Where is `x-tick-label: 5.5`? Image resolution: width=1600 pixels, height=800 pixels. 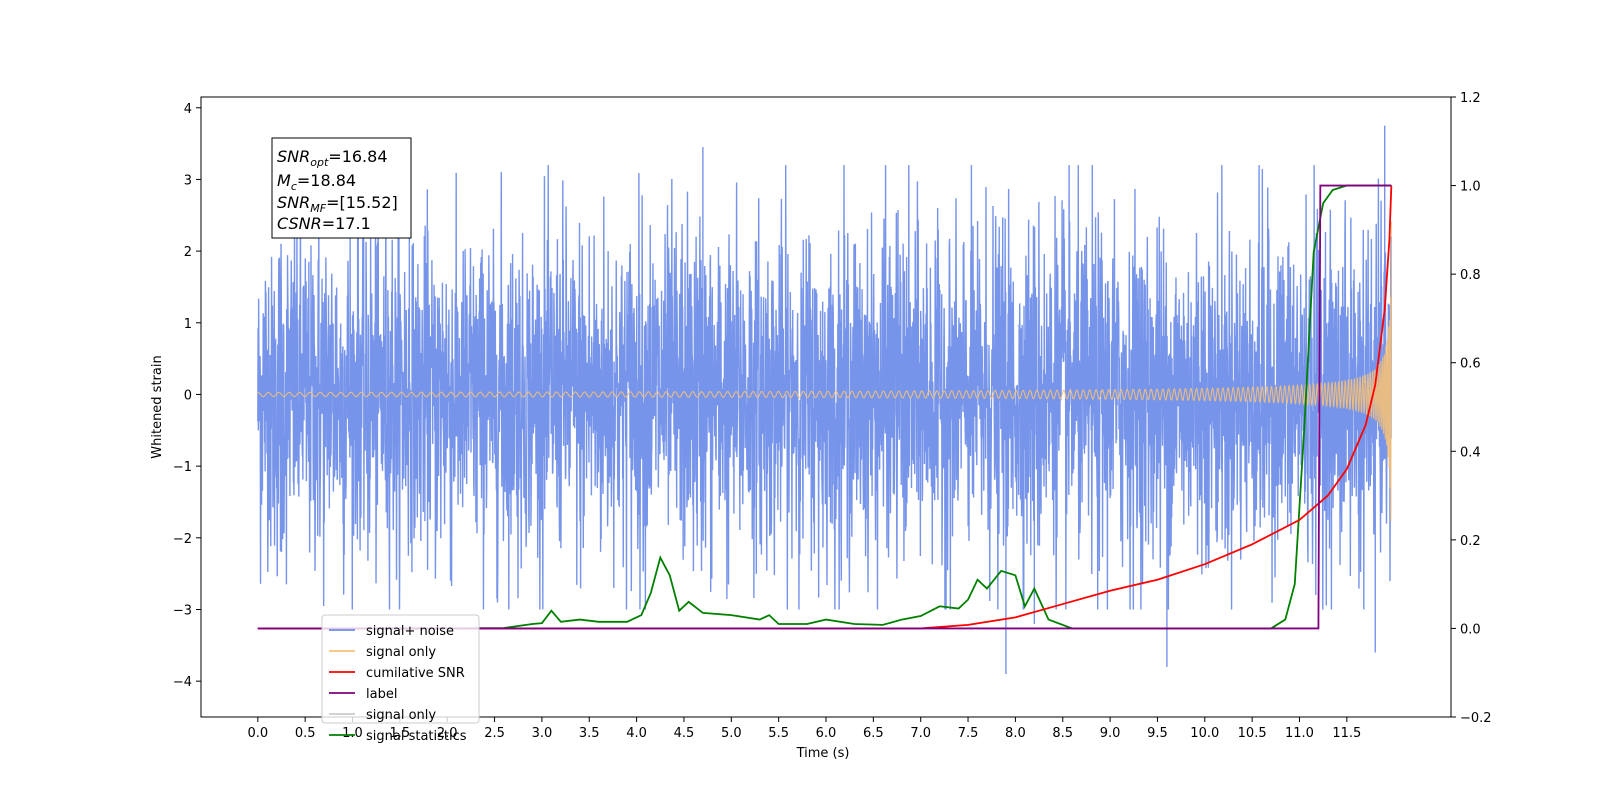 x-tick-label: 5.5 is located at coordinates (778, 733).